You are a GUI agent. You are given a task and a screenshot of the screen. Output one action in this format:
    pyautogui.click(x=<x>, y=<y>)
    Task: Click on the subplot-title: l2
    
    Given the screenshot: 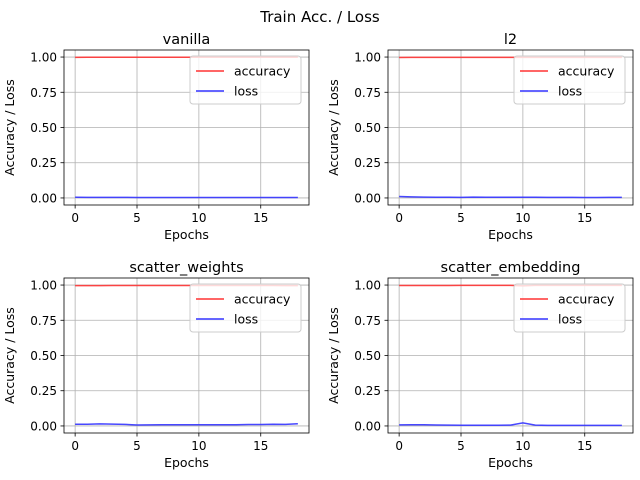 What is the action you would take?
    pyautogui.click(x=510, y=40)
    